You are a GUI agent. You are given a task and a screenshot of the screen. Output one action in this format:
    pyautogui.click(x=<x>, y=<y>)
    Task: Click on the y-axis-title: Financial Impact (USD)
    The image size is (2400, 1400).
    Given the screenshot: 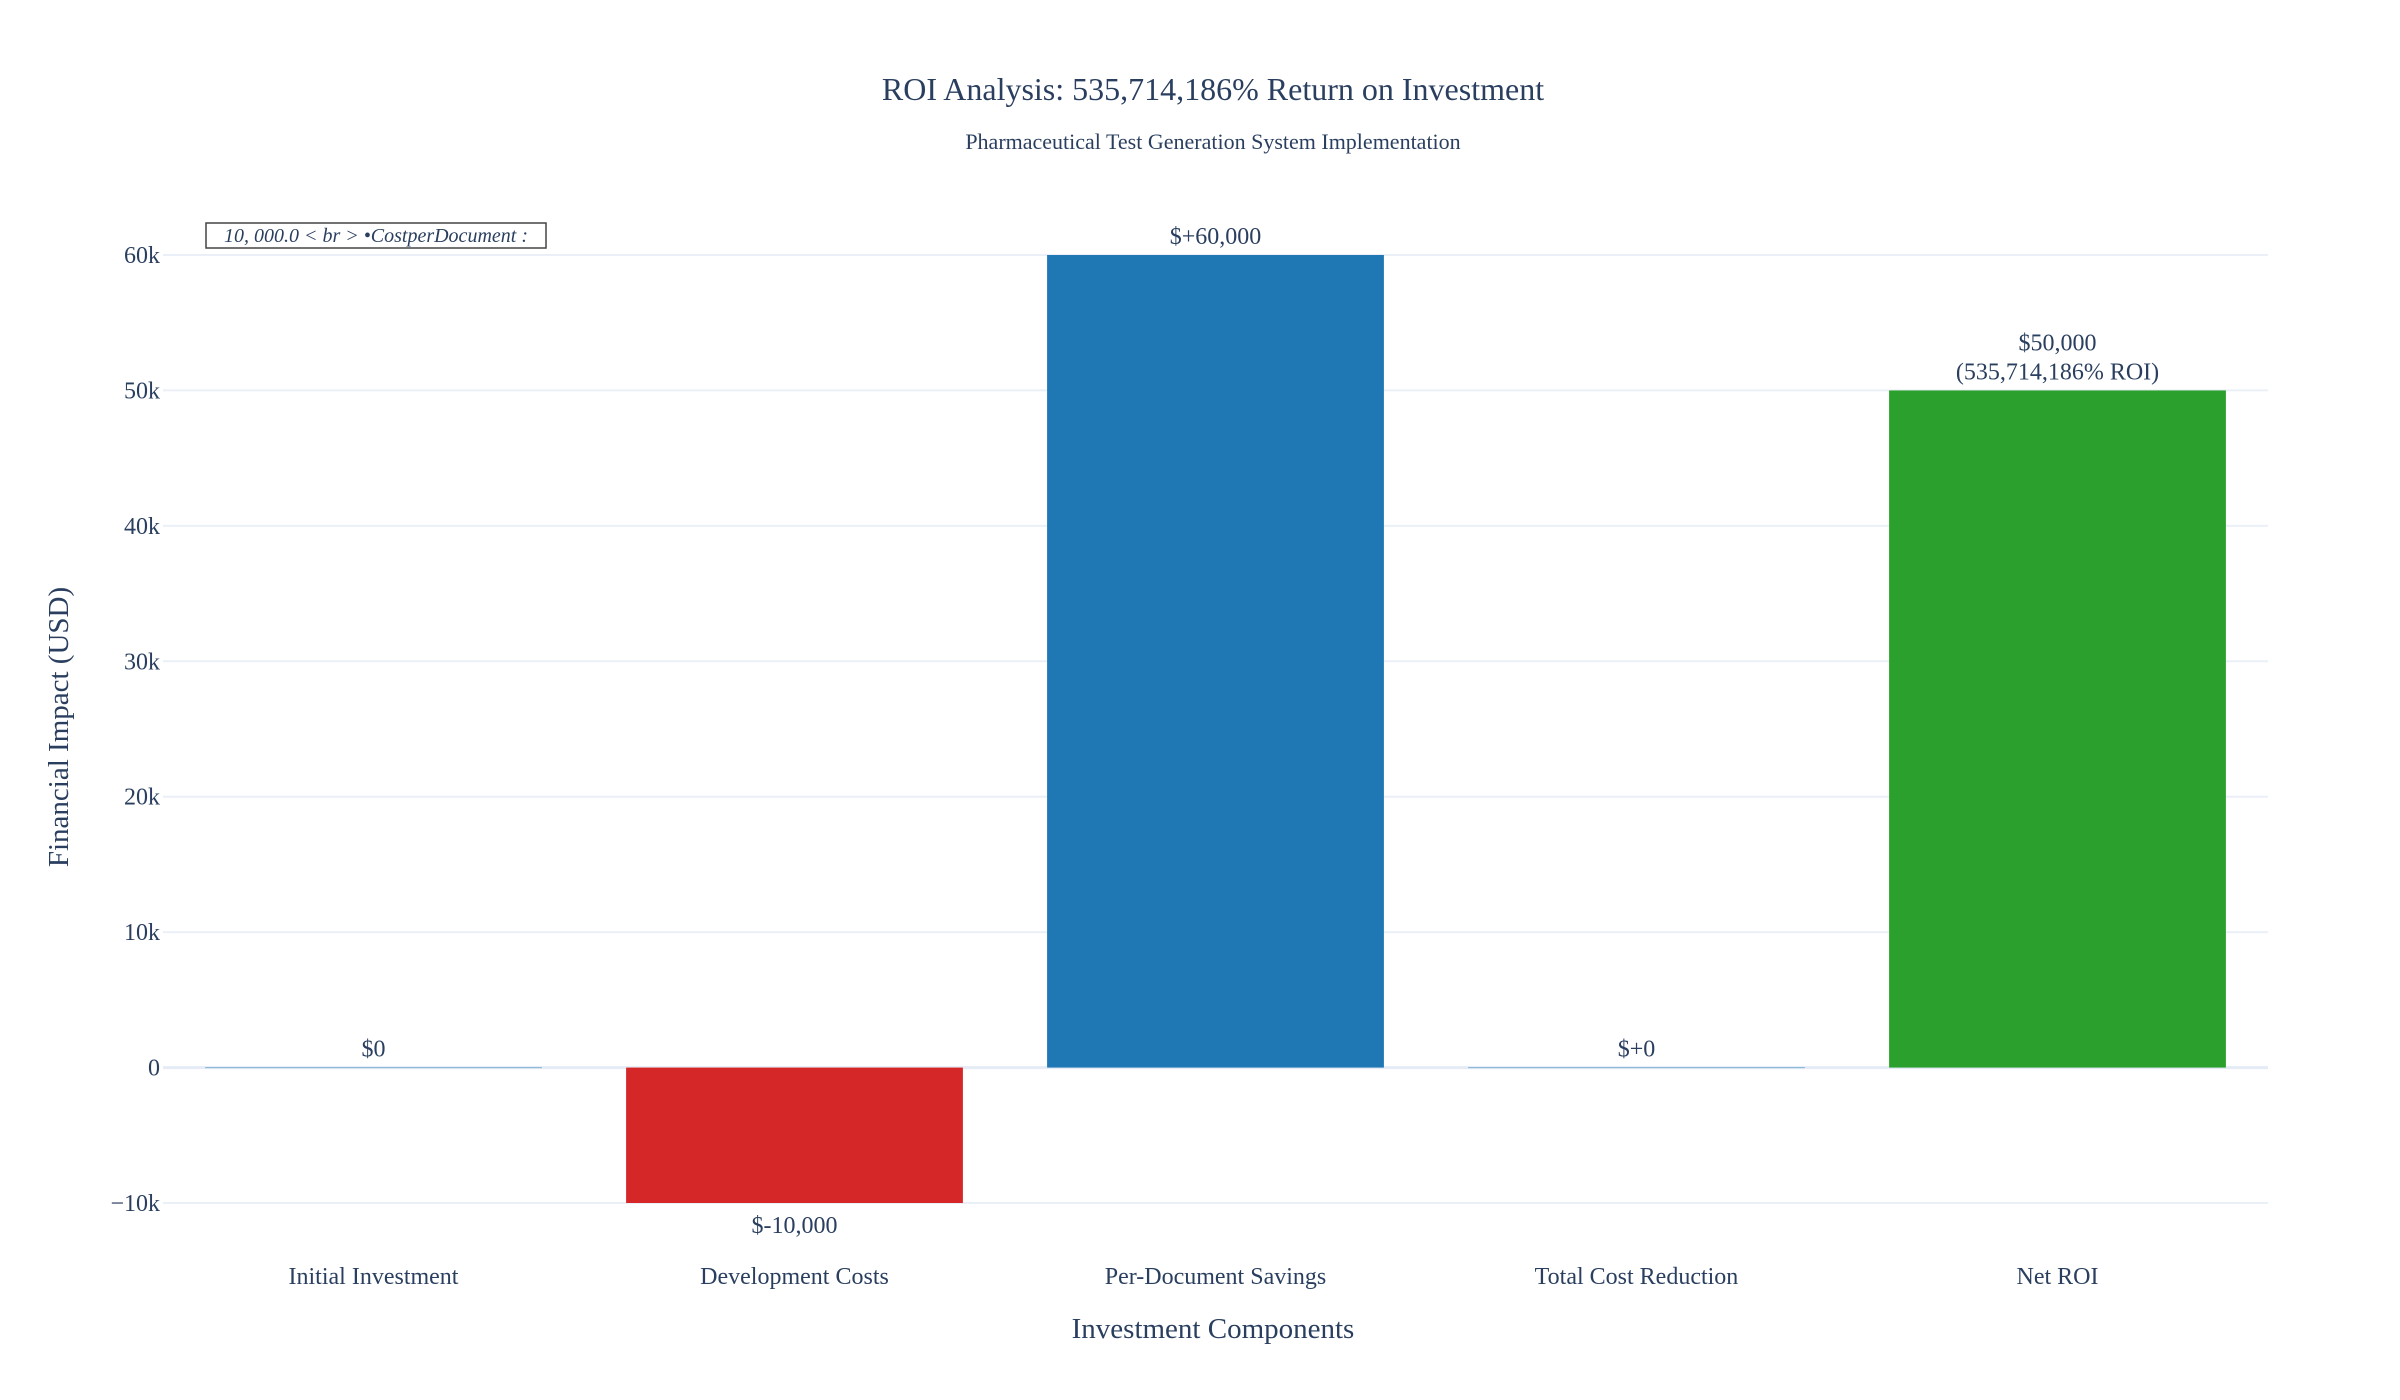 What is the action you would take?
    pyautogui.click(x=59, y=727)
    